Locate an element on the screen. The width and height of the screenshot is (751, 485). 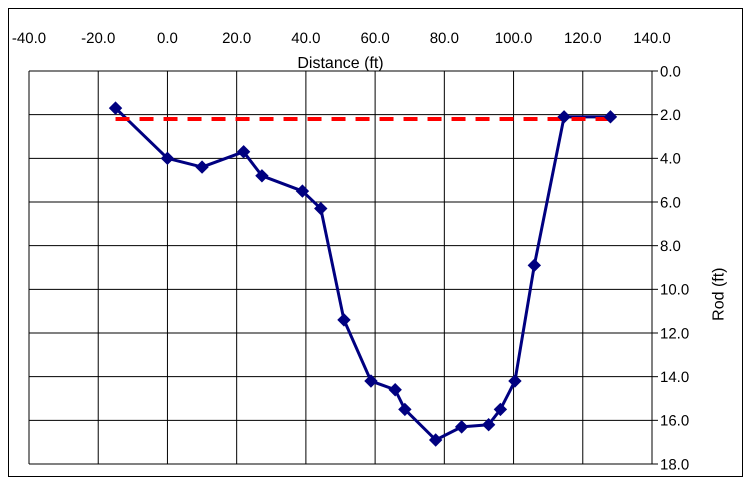
y-tick-label: 14.0 is located at coordinates (675, 377).